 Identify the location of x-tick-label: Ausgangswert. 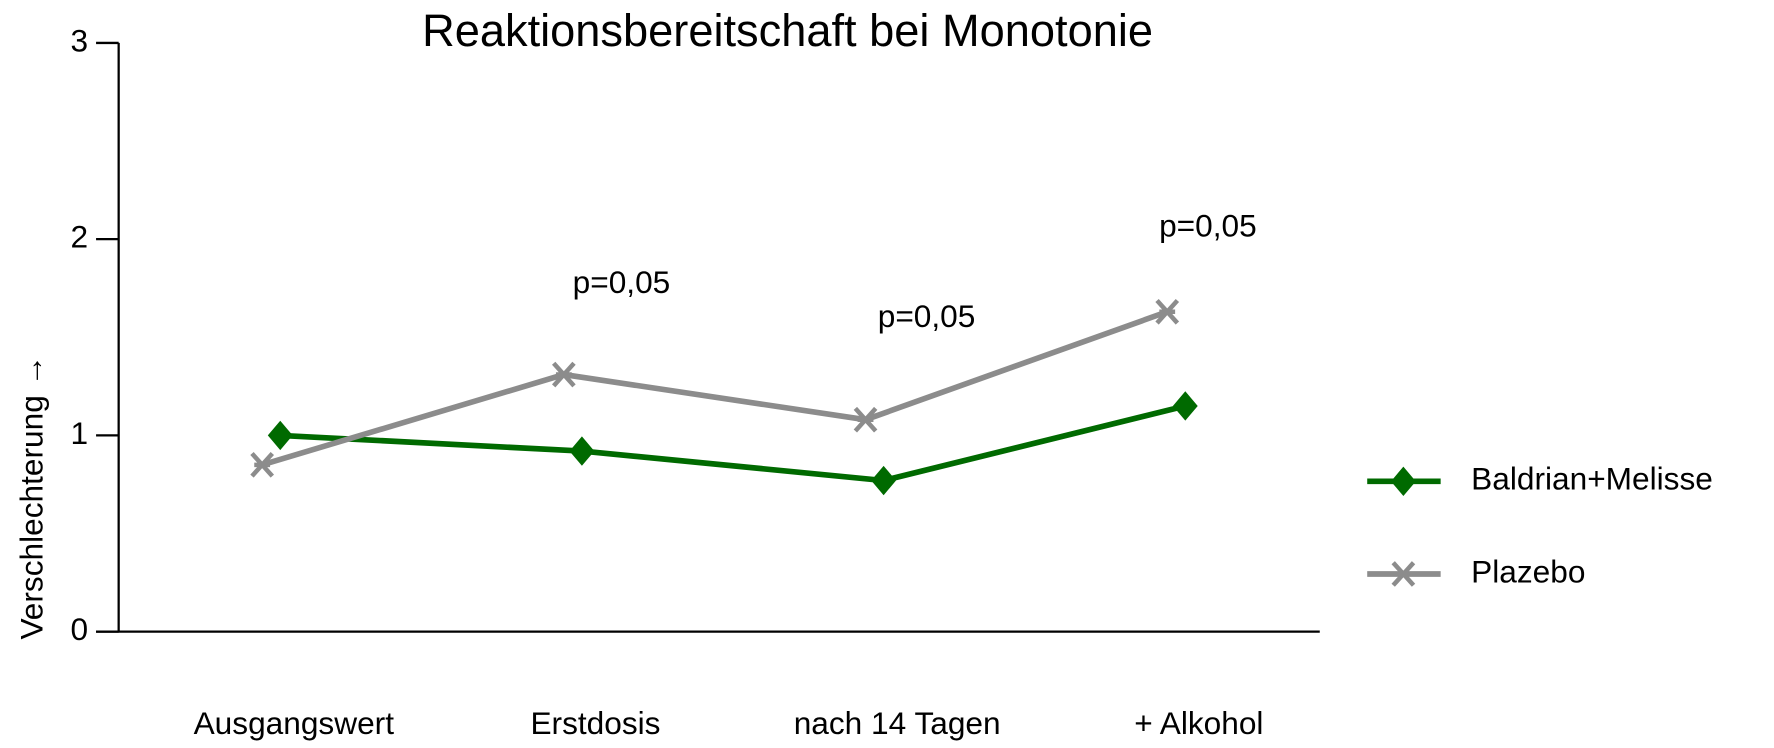
(294, 723).